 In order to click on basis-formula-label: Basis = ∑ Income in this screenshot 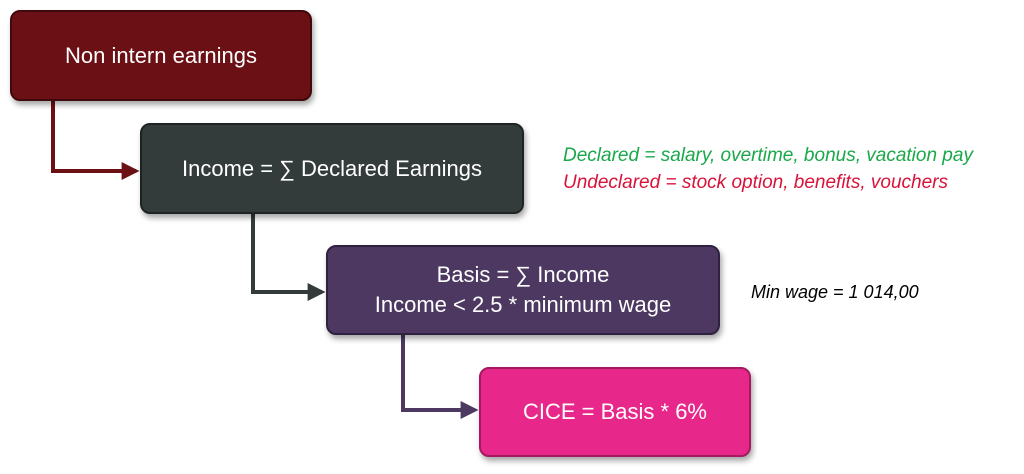, I will do `click(523, 274)`.